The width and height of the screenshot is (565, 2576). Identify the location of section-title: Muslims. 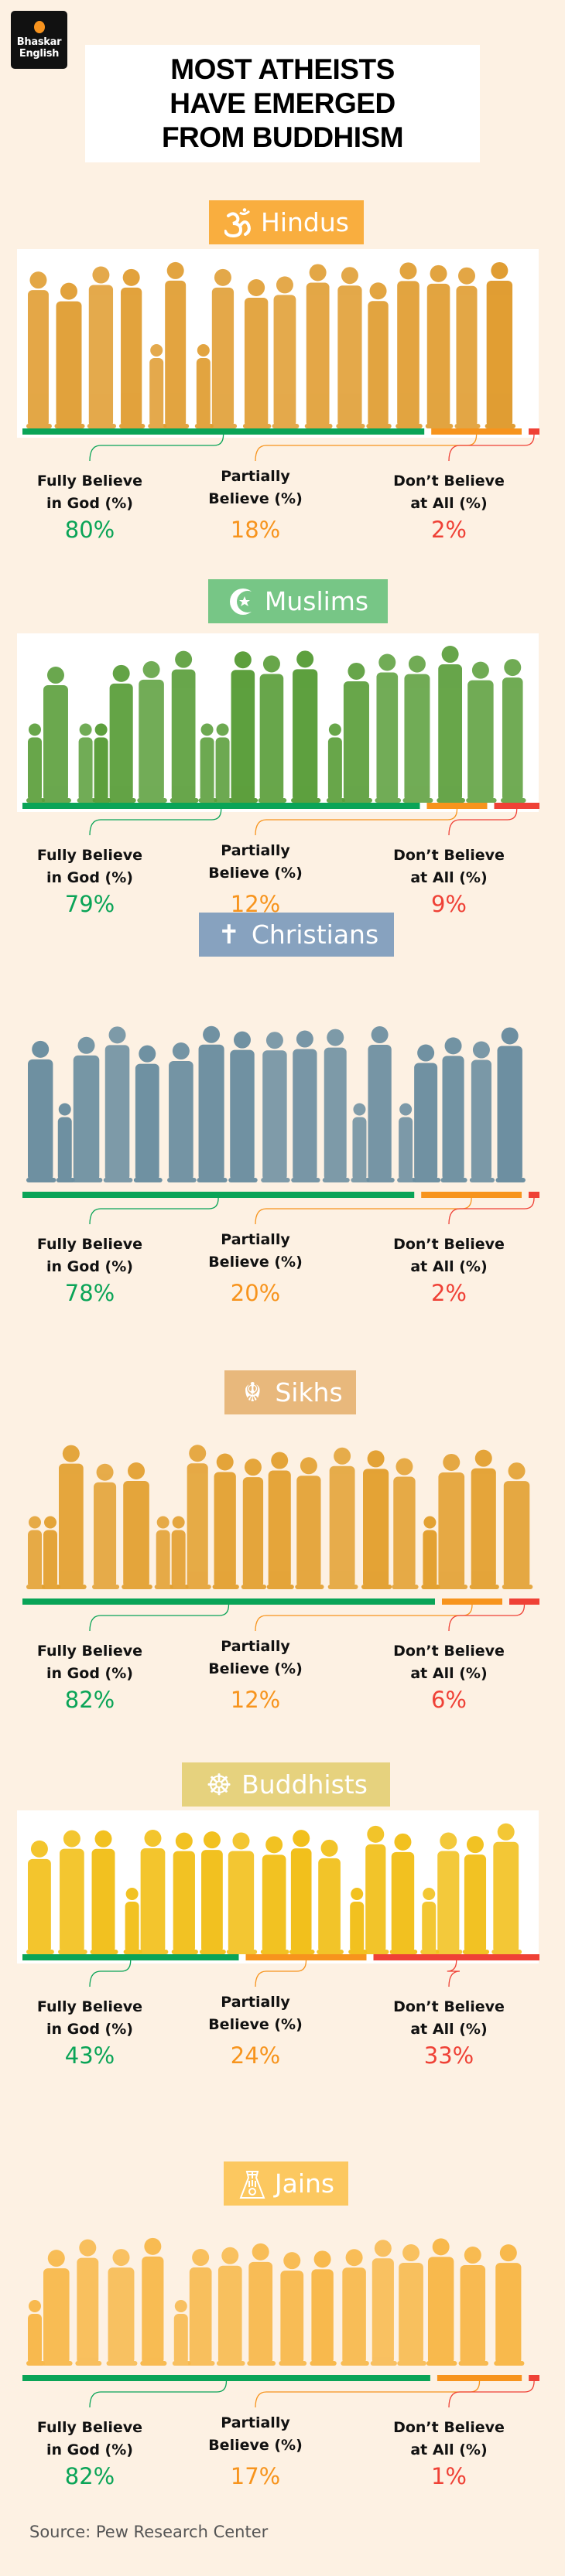
(316, 601).